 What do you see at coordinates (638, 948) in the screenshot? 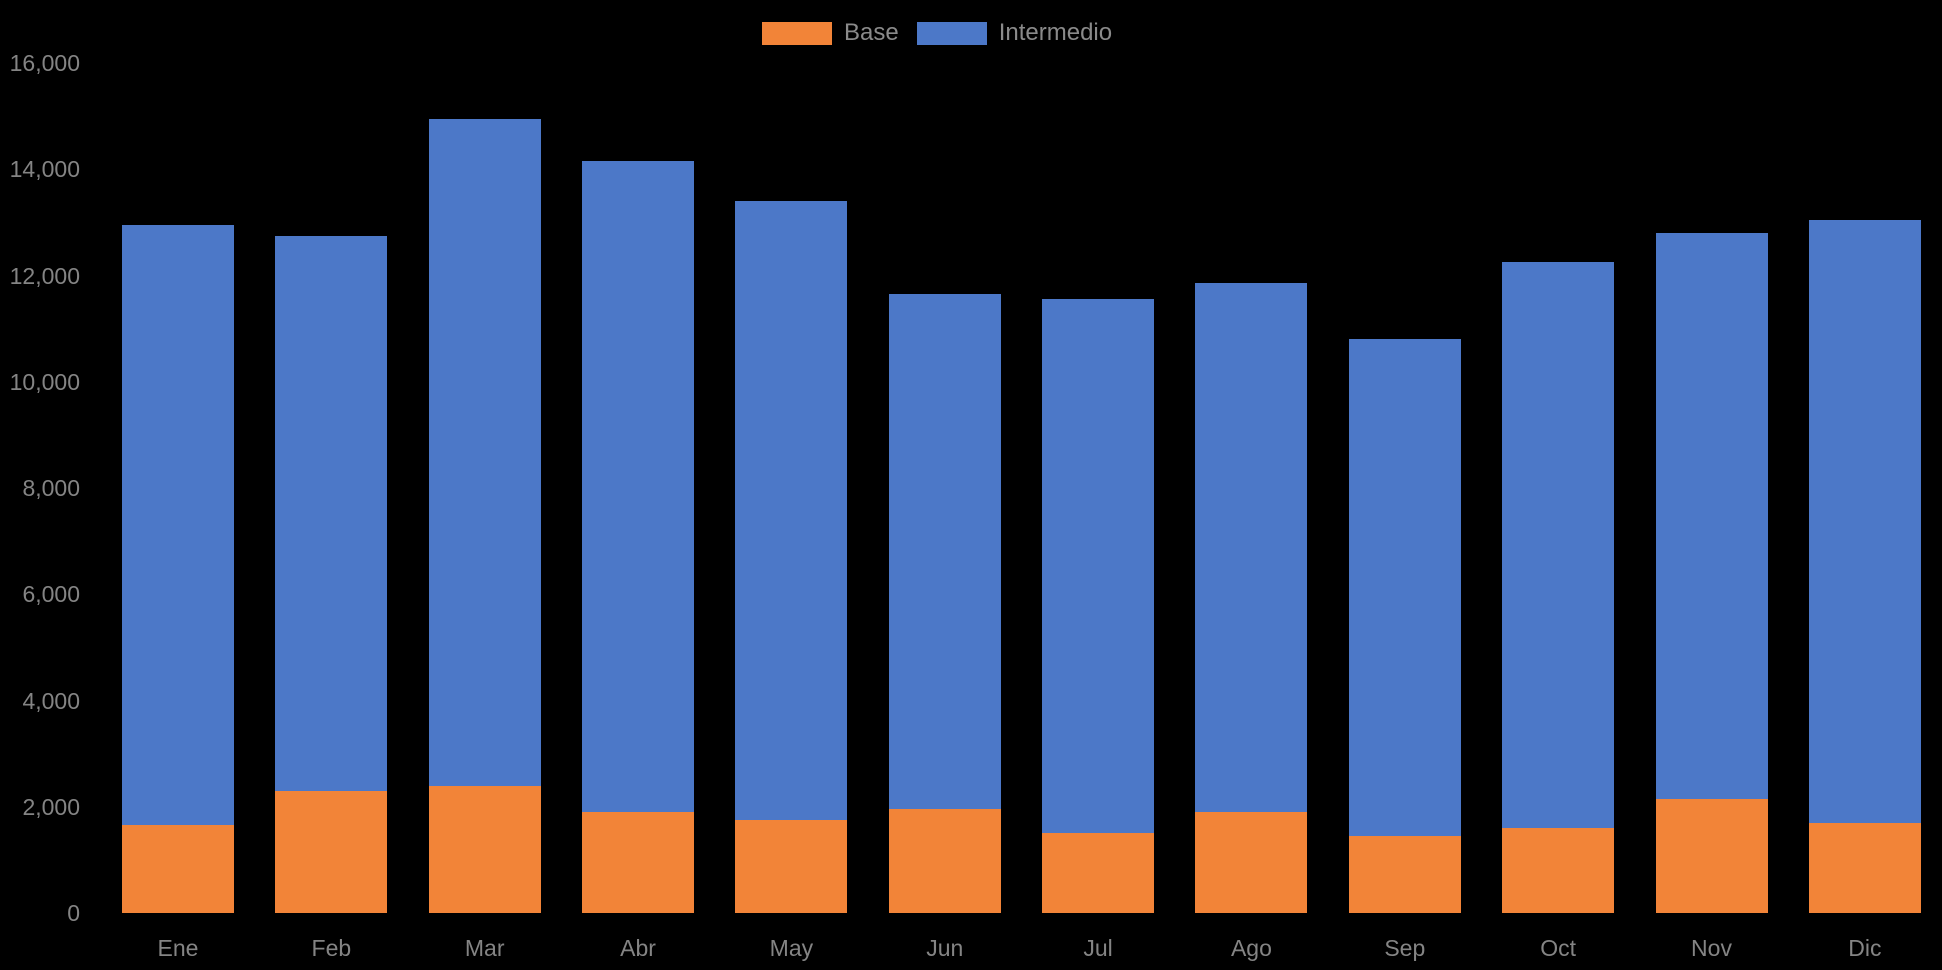
I see `x-axis-label-abr: Abr` at bounding box center [638, 948].